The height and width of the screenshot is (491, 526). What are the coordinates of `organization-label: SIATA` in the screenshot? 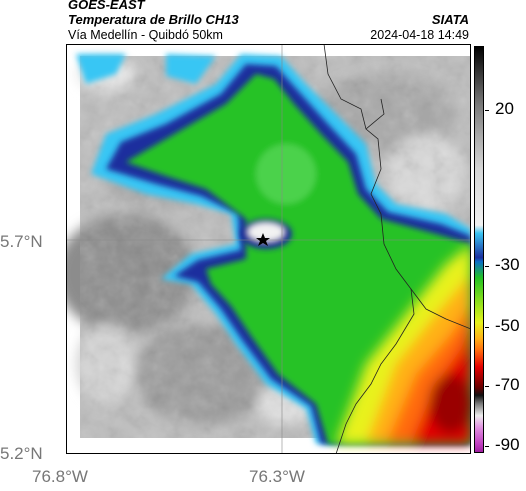 It's located at (450, 19).